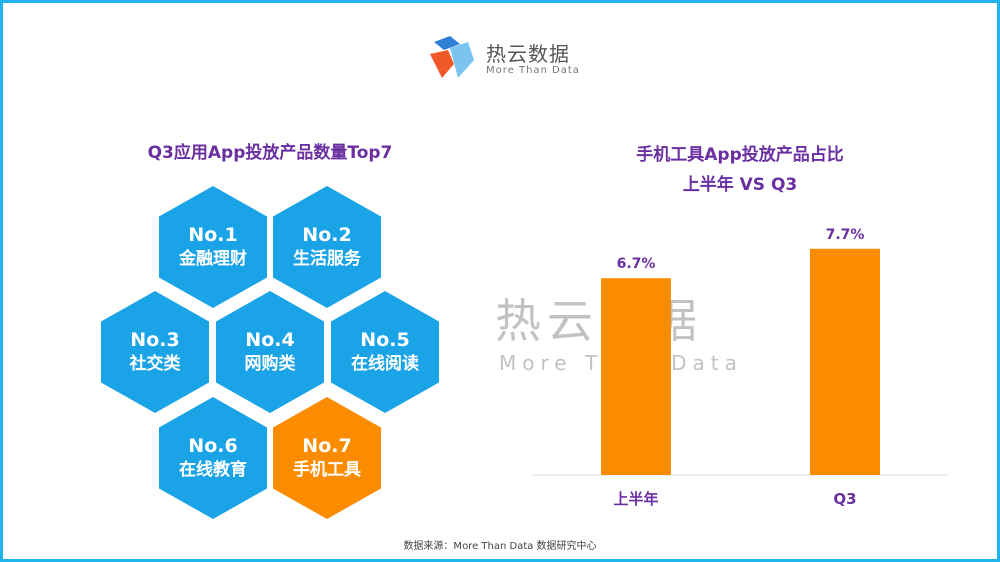 This screenshot has width=1000, height=562. Describe the element at coordinates (270, 153) in the screenshot. I see `left-title: Q3应用App投放产品数量Top7` at that location.